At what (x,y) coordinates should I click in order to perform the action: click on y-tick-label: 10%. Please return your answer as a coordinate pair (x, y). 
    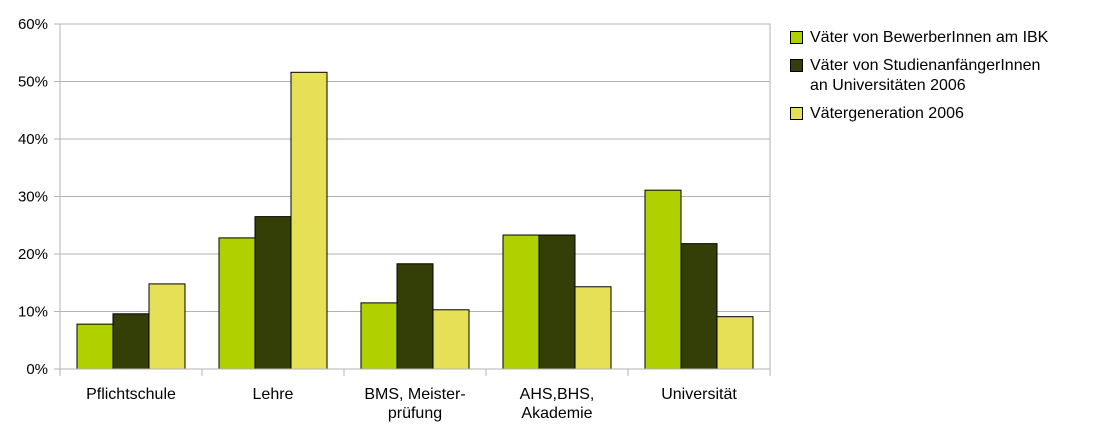
    Looking at the image, I should click on (33, 312).